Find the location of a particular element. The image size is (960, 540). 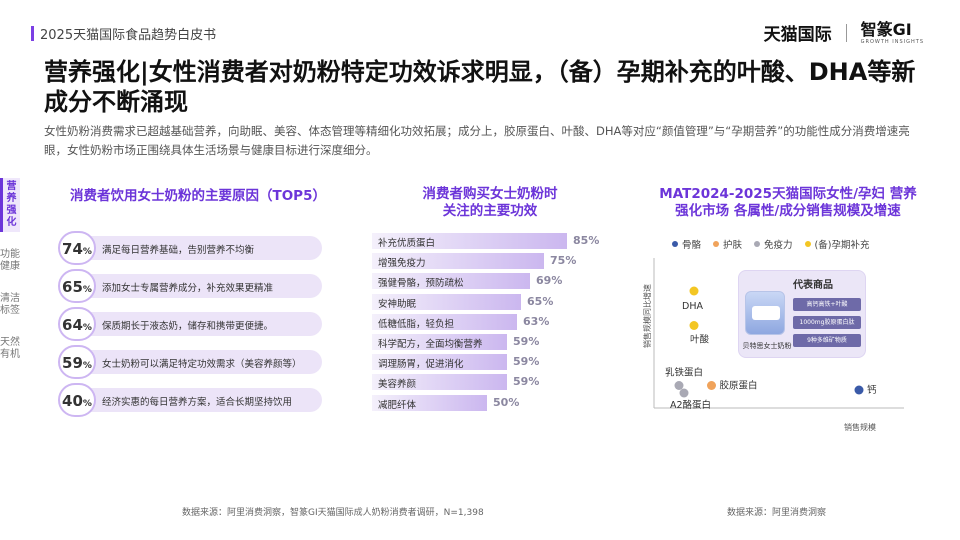

reason-value-bubble: 40% is located at coordinates (77, 400).